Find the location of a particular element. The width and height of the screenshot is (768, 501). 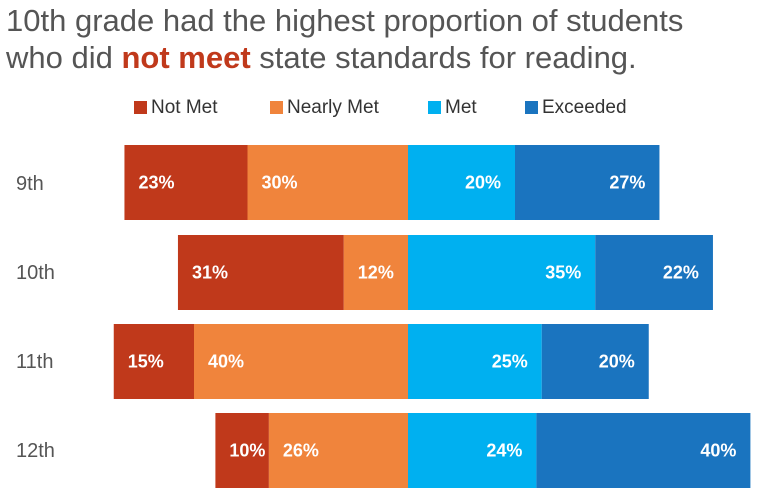

bar-11th-not-met is located at coordinates (153, 361).